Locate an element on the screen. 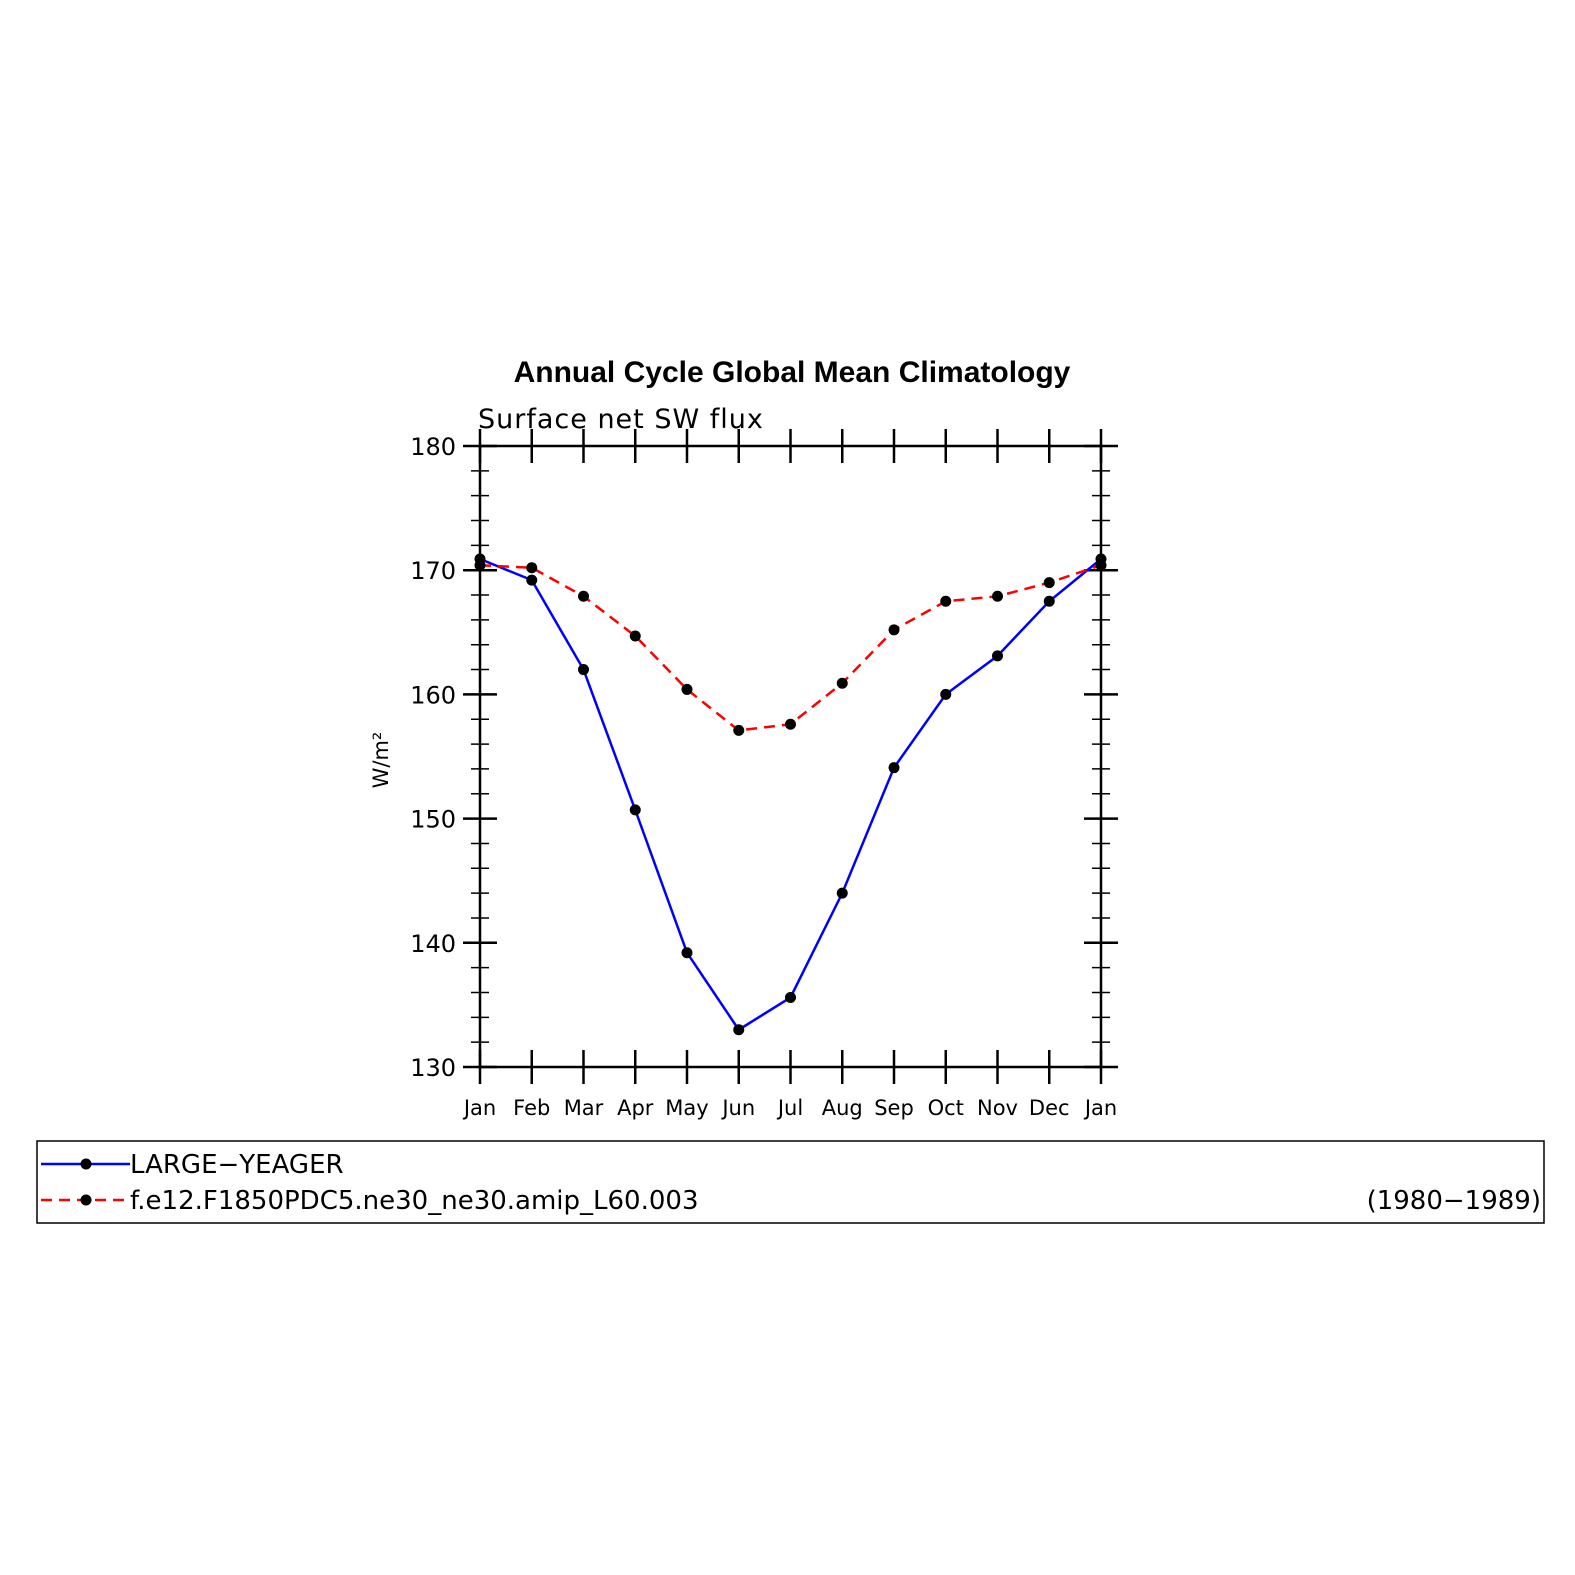 The width and height of the screenshot is (1575, 1575). x-tick-label: Jul is located at coordinates (789, 1108).